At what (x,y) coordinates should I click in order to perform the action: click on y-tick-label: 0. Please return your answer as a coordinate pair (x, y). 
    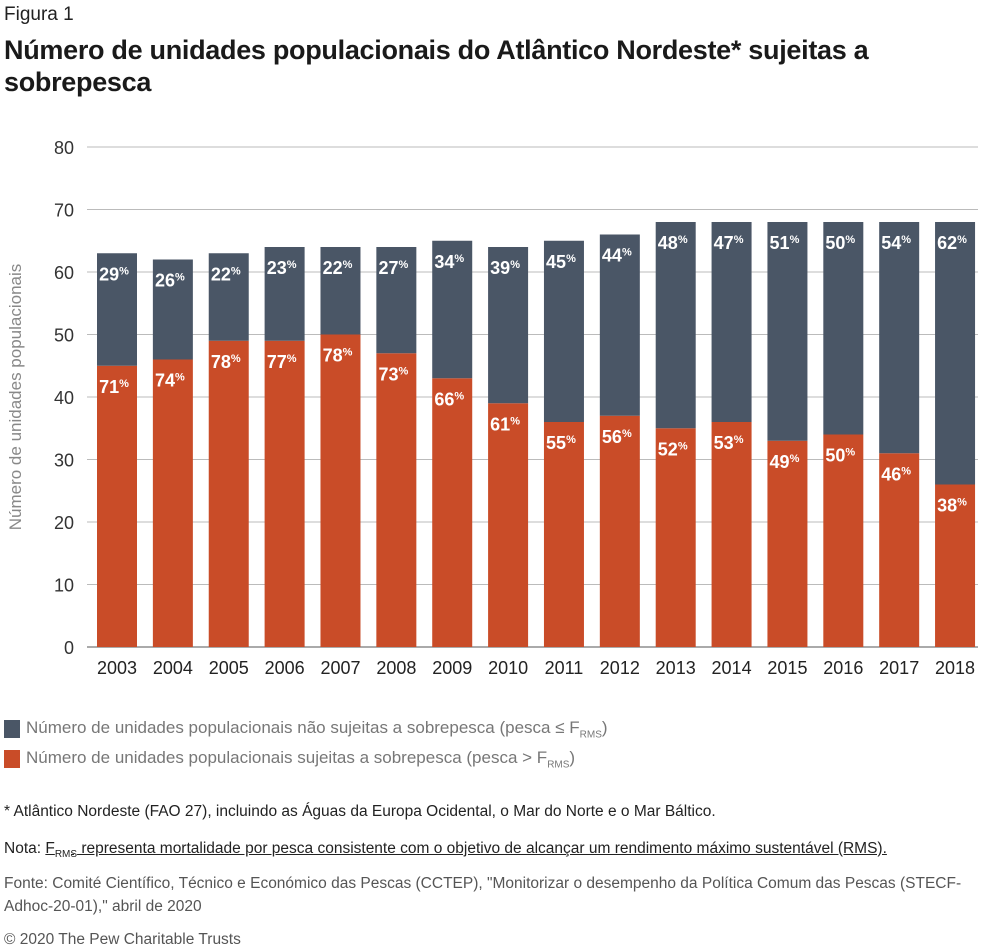
    Looking at the image, I should click on (69, 648).